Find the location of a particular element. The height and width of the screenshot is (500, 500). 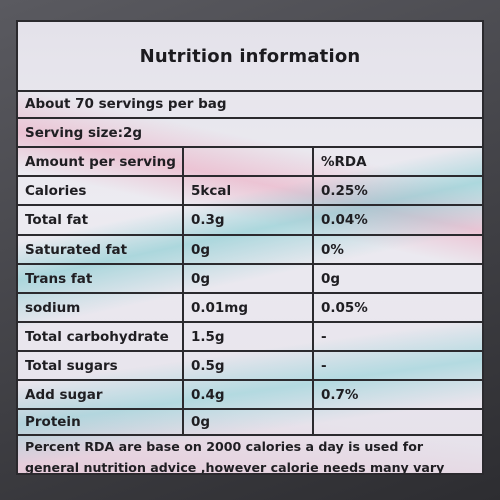

table-header-row: Amount per serving %RDA is located at coordinates (250, 162).